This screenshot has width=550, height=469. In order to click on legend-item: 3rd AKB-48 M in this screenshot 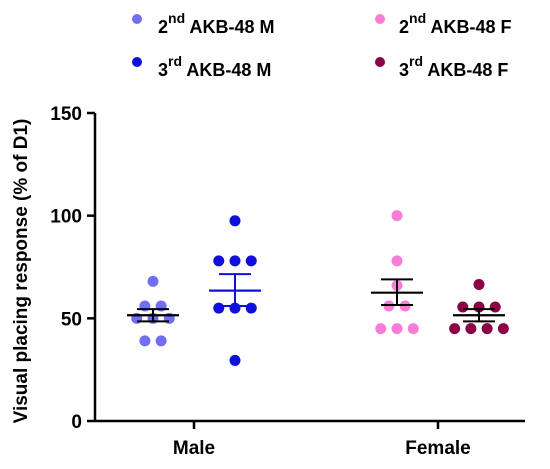, I will do `click(201, 66)`.